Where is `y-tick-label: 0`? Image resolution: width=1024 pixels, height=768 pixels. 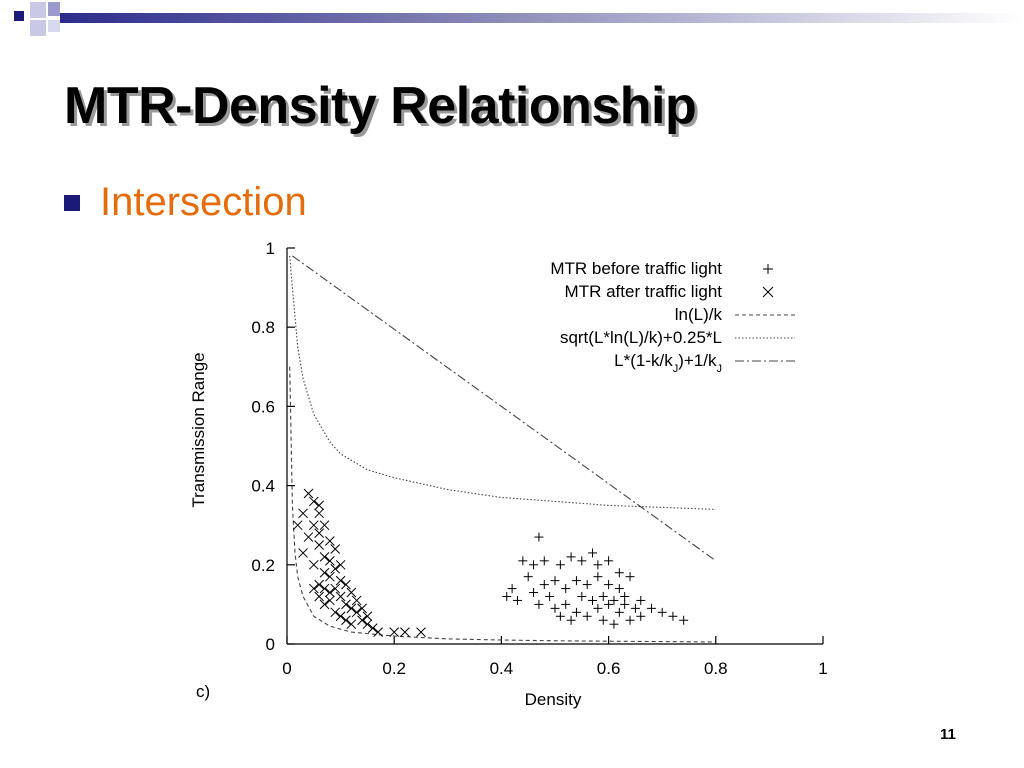 y-tick-label: 0 is located at coordinates (270, 644).